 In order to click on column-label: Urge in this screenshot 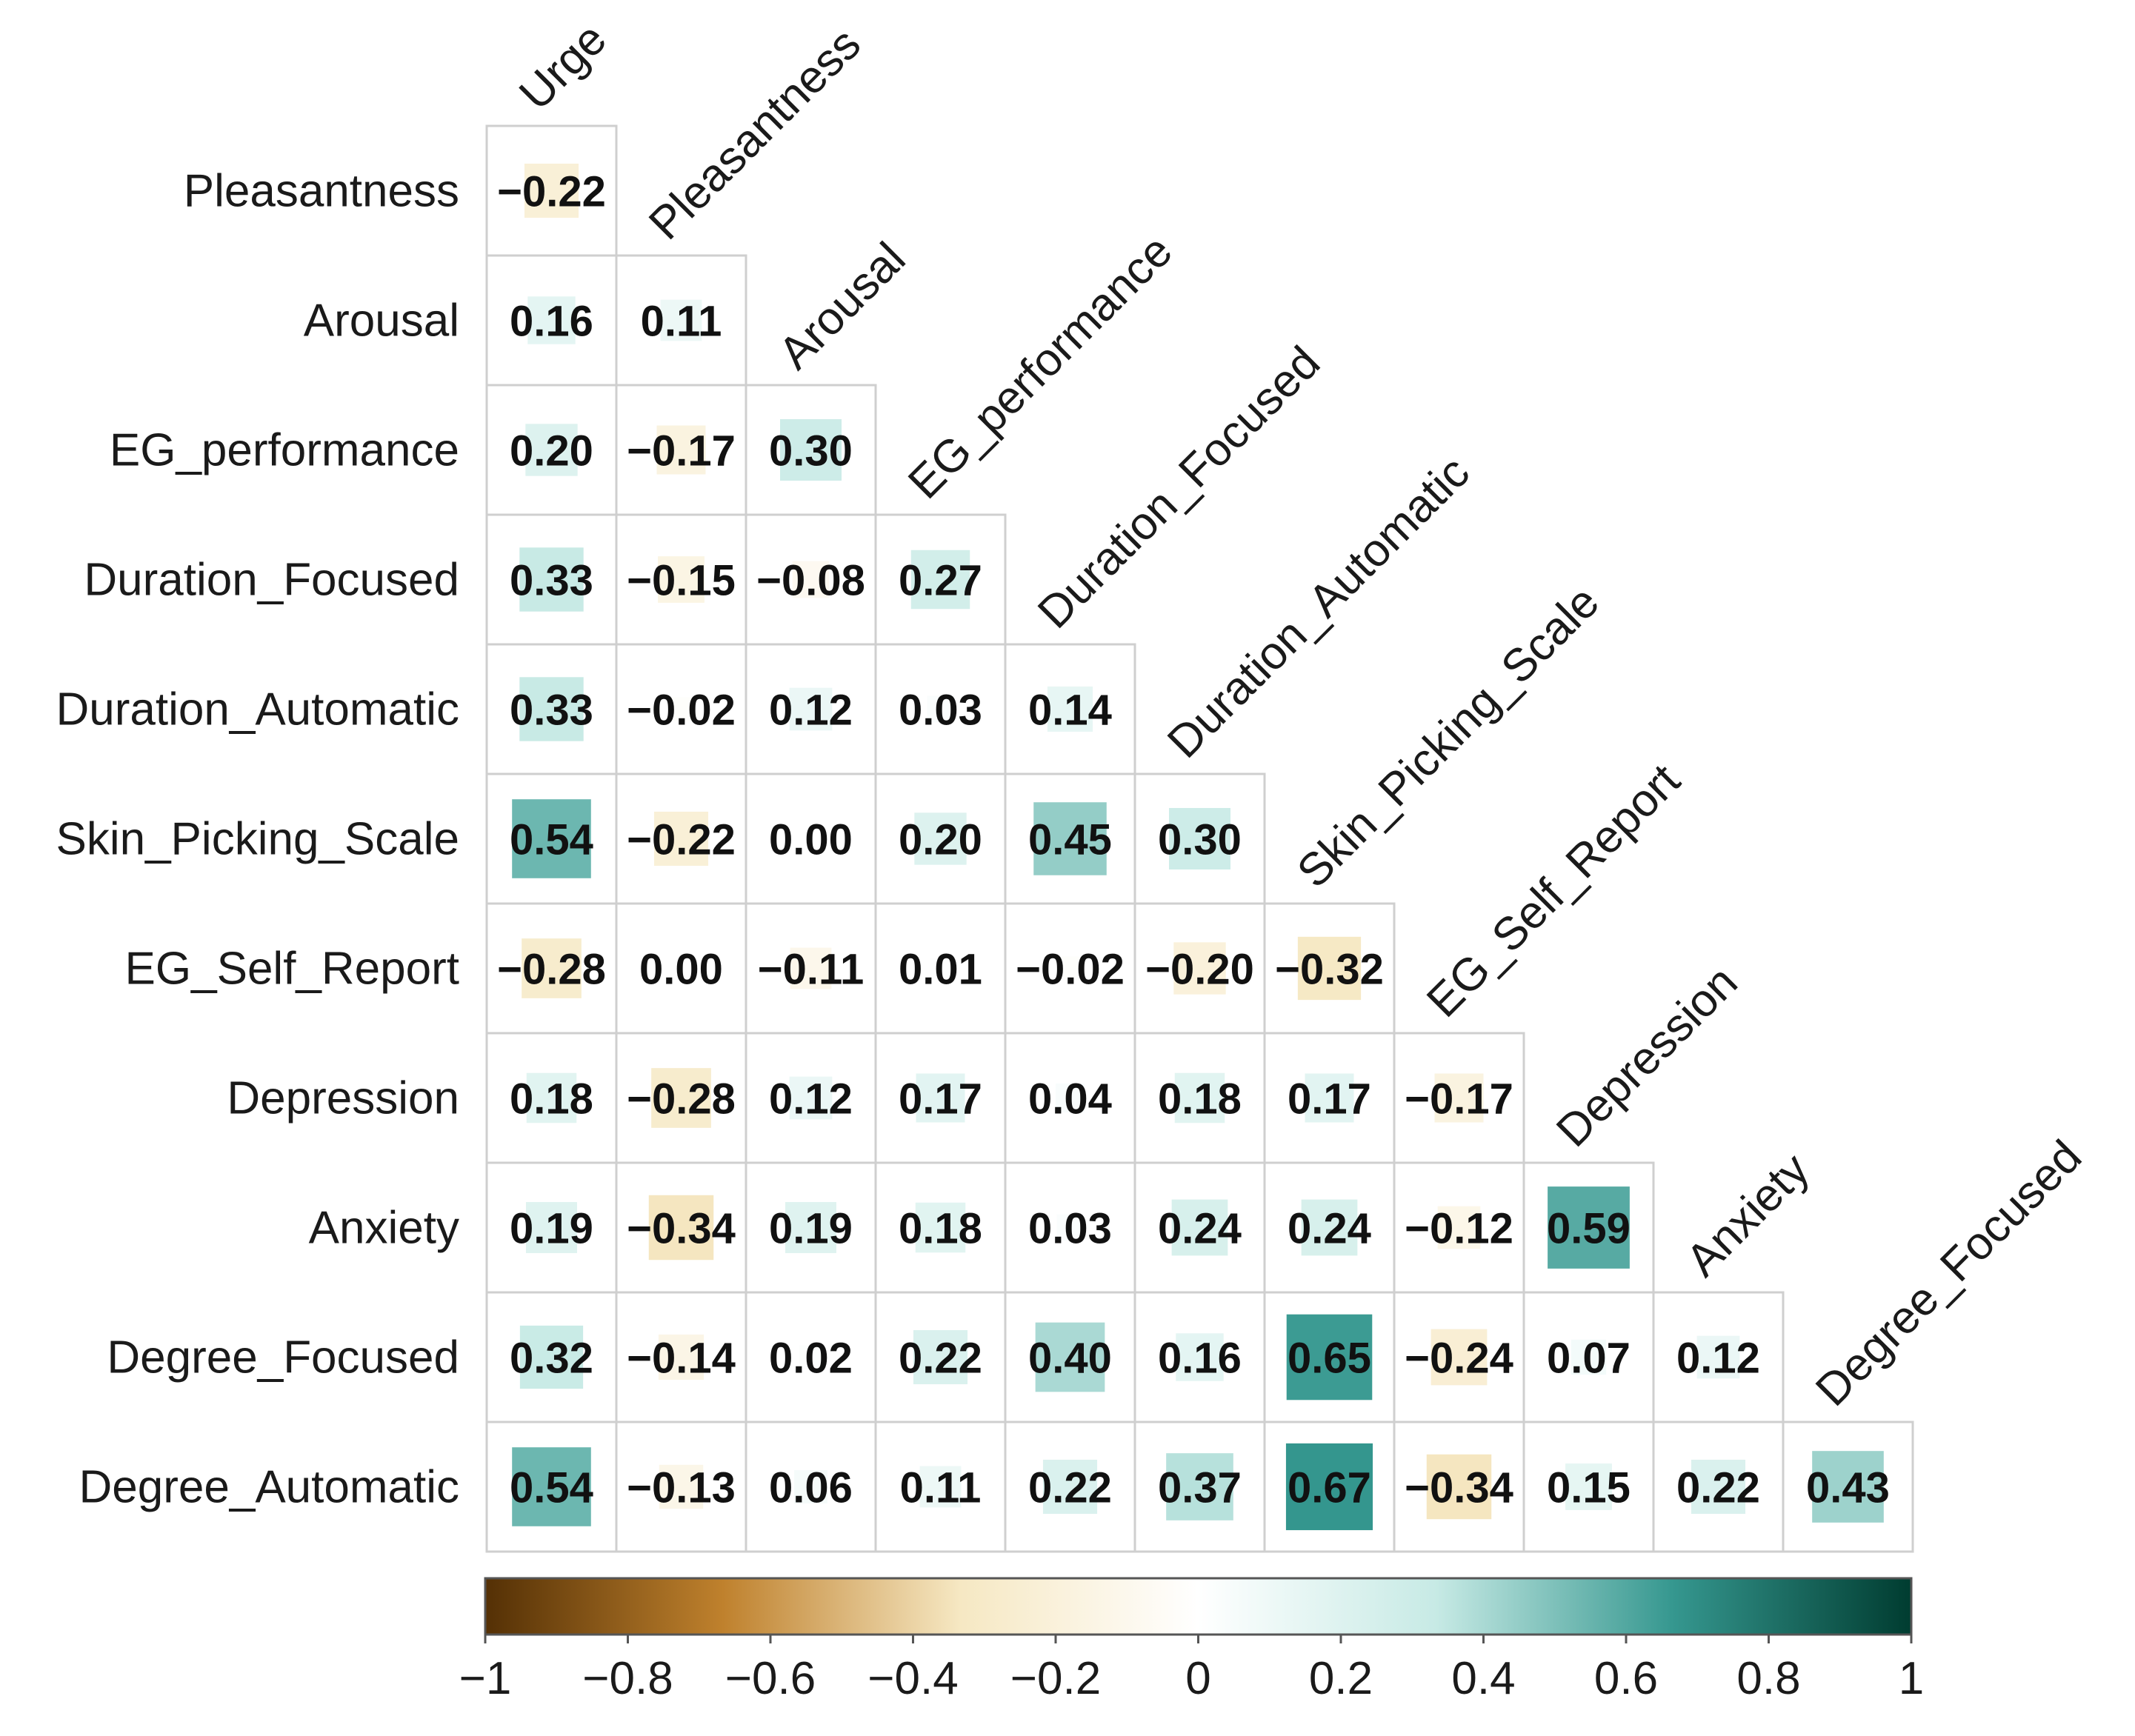, I will do `click(563, 66)`.